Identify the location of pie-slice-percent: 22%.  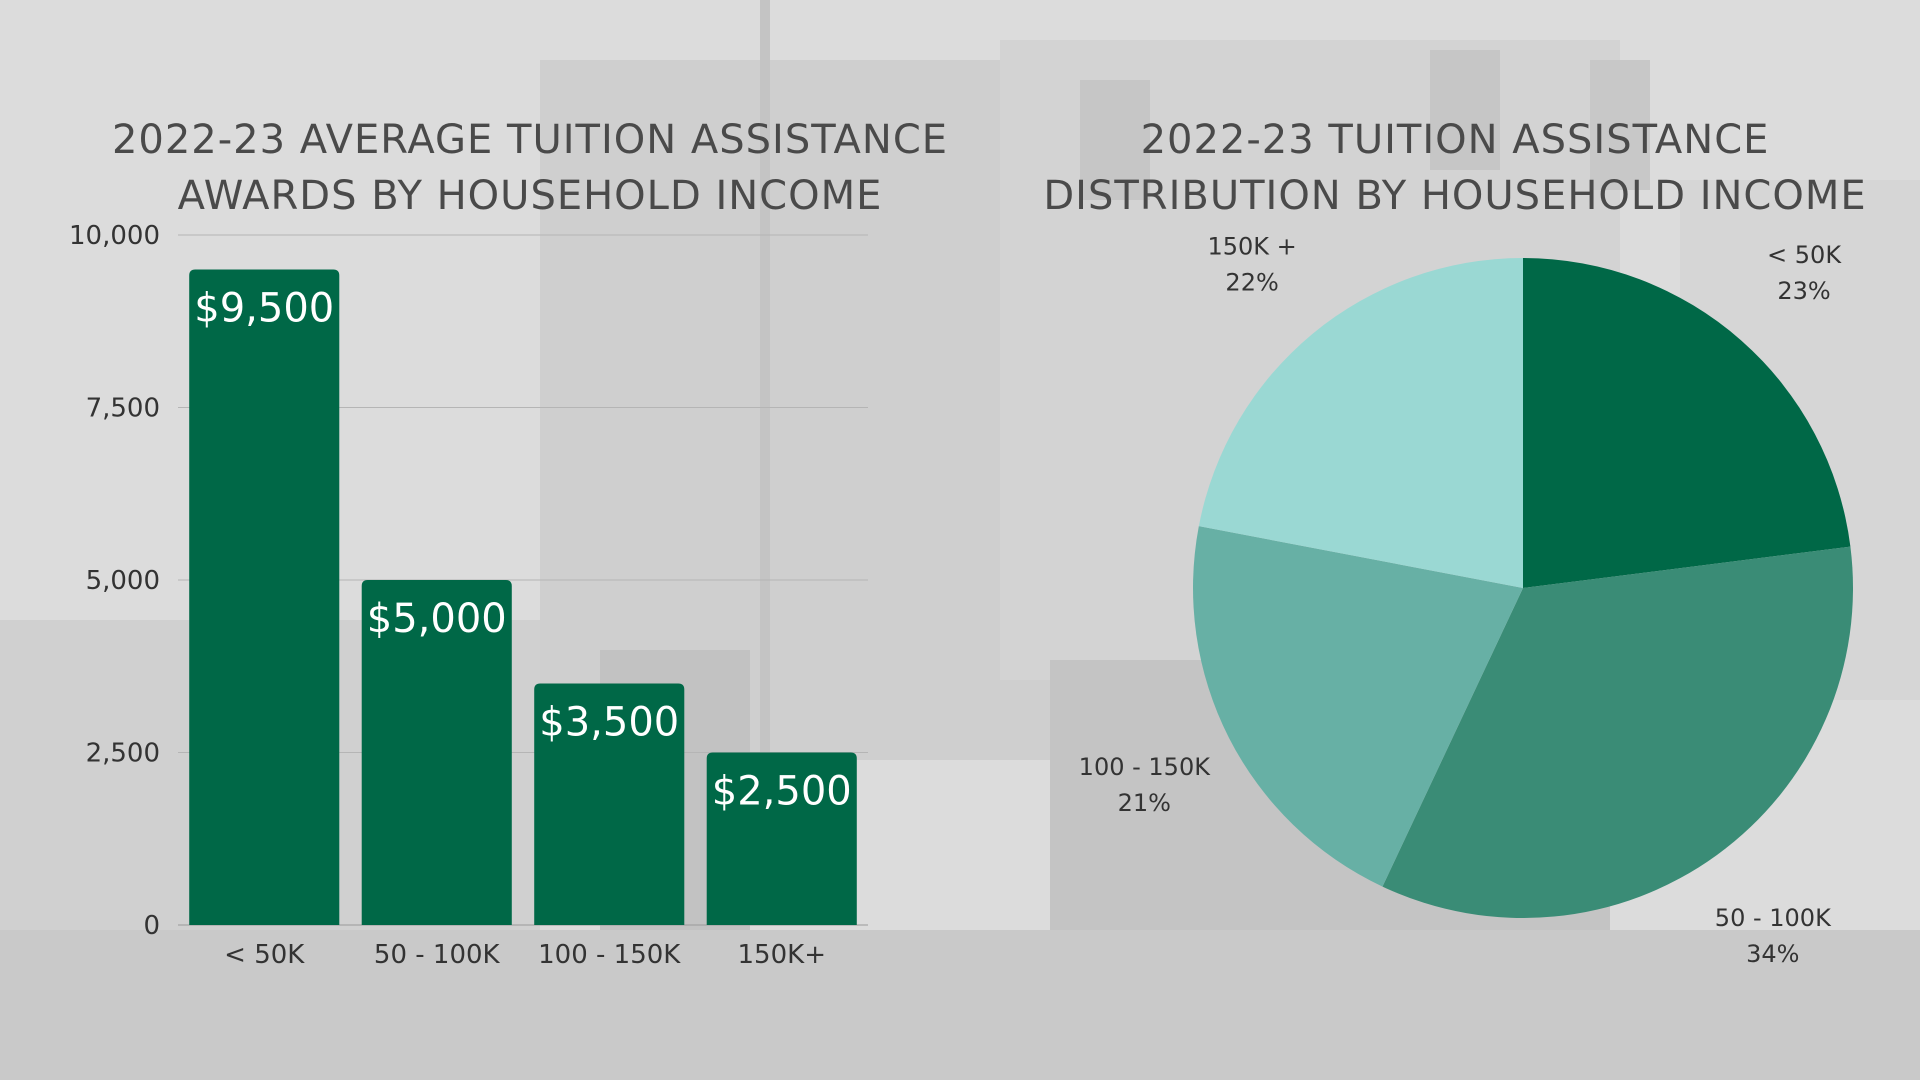
(1251, 283).